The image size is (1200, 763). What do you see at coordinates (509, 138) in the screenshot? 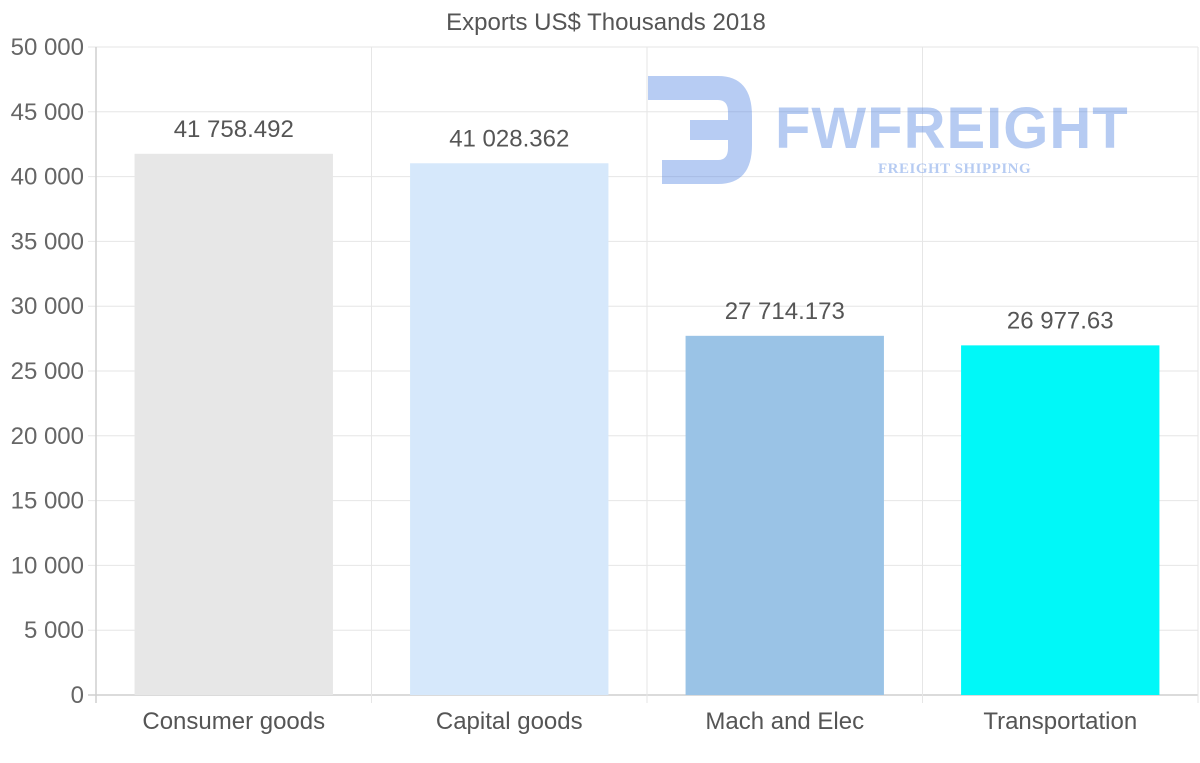
I see `bar-value-label: 41 028.362` at bounding box center [509, 138].